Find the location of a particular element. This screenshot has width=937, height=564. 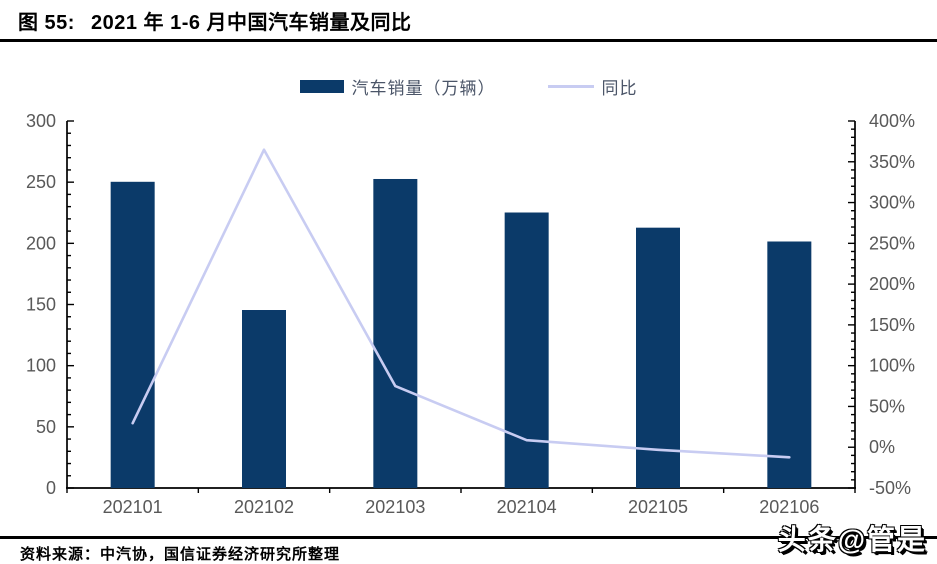

chart-legend: 汽车销量（万辆） 同比 is located at coordinates (468, 86).